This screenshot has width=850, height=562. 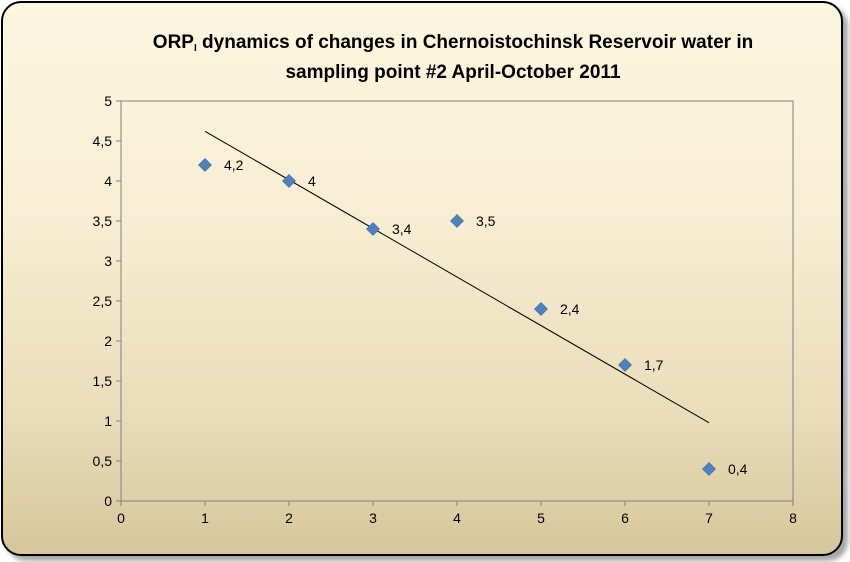 What do you see at coordinates (373, 518) in the screenshot?
I see `x-tick-label: 3` at bounding box center [373, 518].